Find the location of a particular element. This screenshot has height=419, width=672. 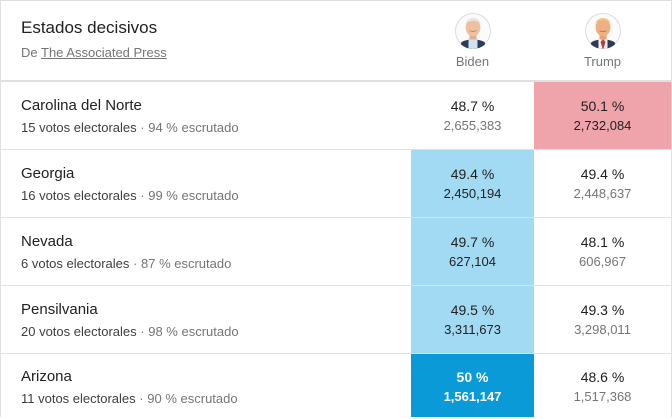

biden-result-cell: 49.7 % 627,104 is located at coordinates (472, 251).